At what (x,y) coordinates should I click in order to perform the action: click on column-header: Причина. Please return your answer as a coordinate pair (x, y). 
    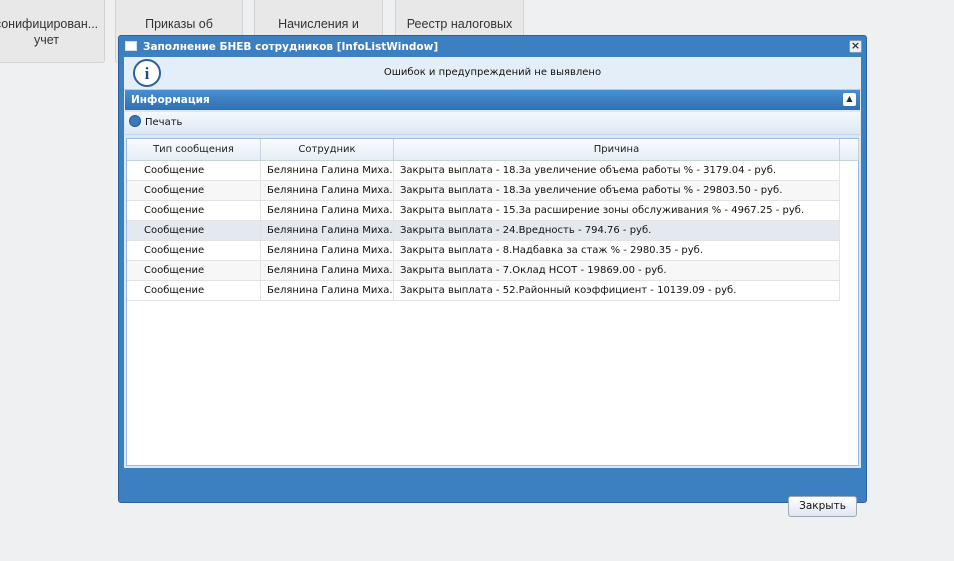
    Looking at the image, I should click on (617, 150).